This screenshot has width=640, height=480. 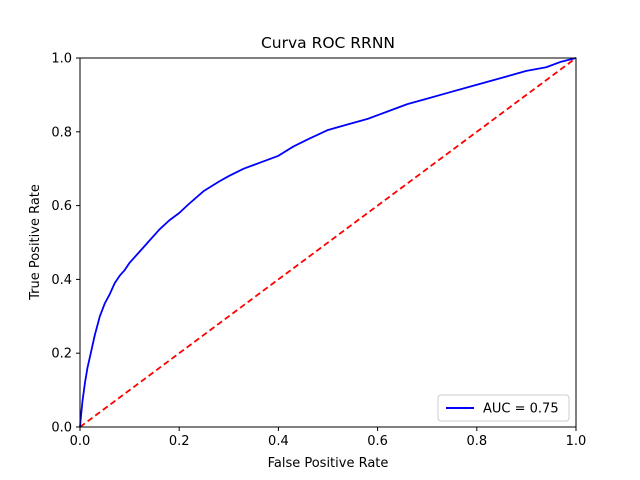 I want to click on legend-box, so click(x=503, y=408).